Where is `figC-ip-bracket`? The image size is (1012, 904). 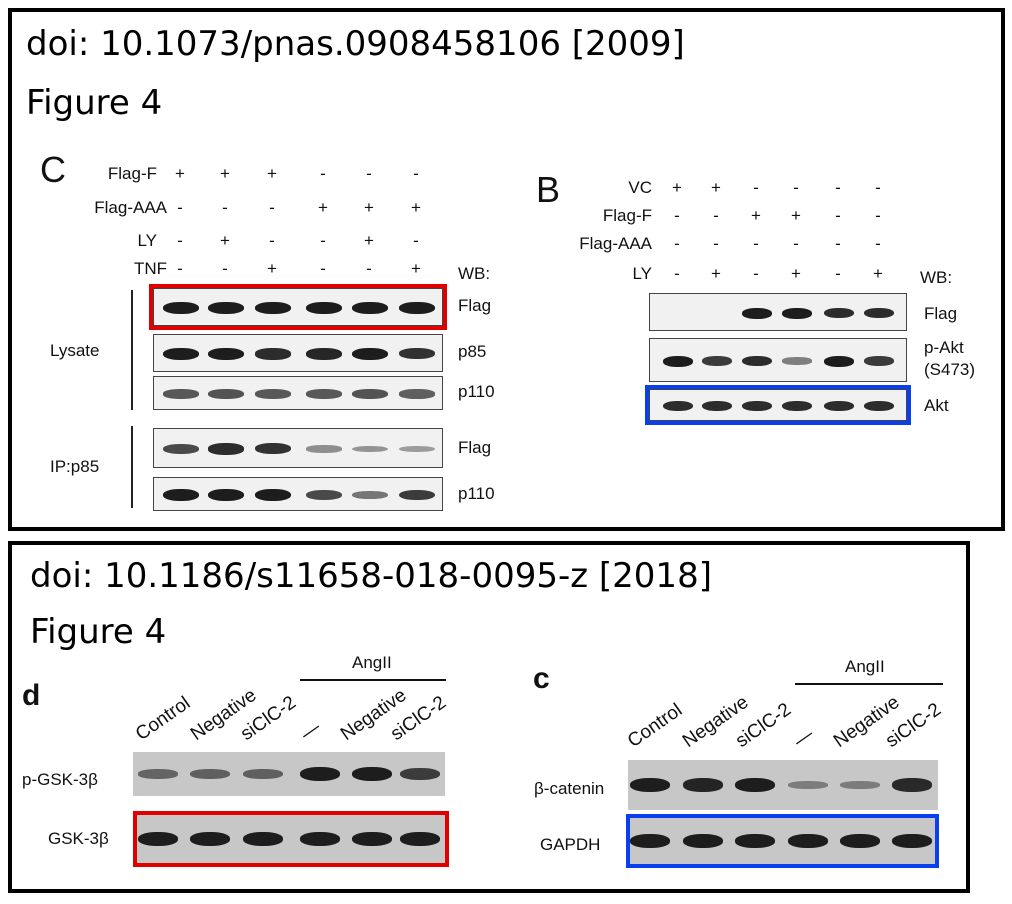 figC-ip-bracket is located at coordinates (132, 467).